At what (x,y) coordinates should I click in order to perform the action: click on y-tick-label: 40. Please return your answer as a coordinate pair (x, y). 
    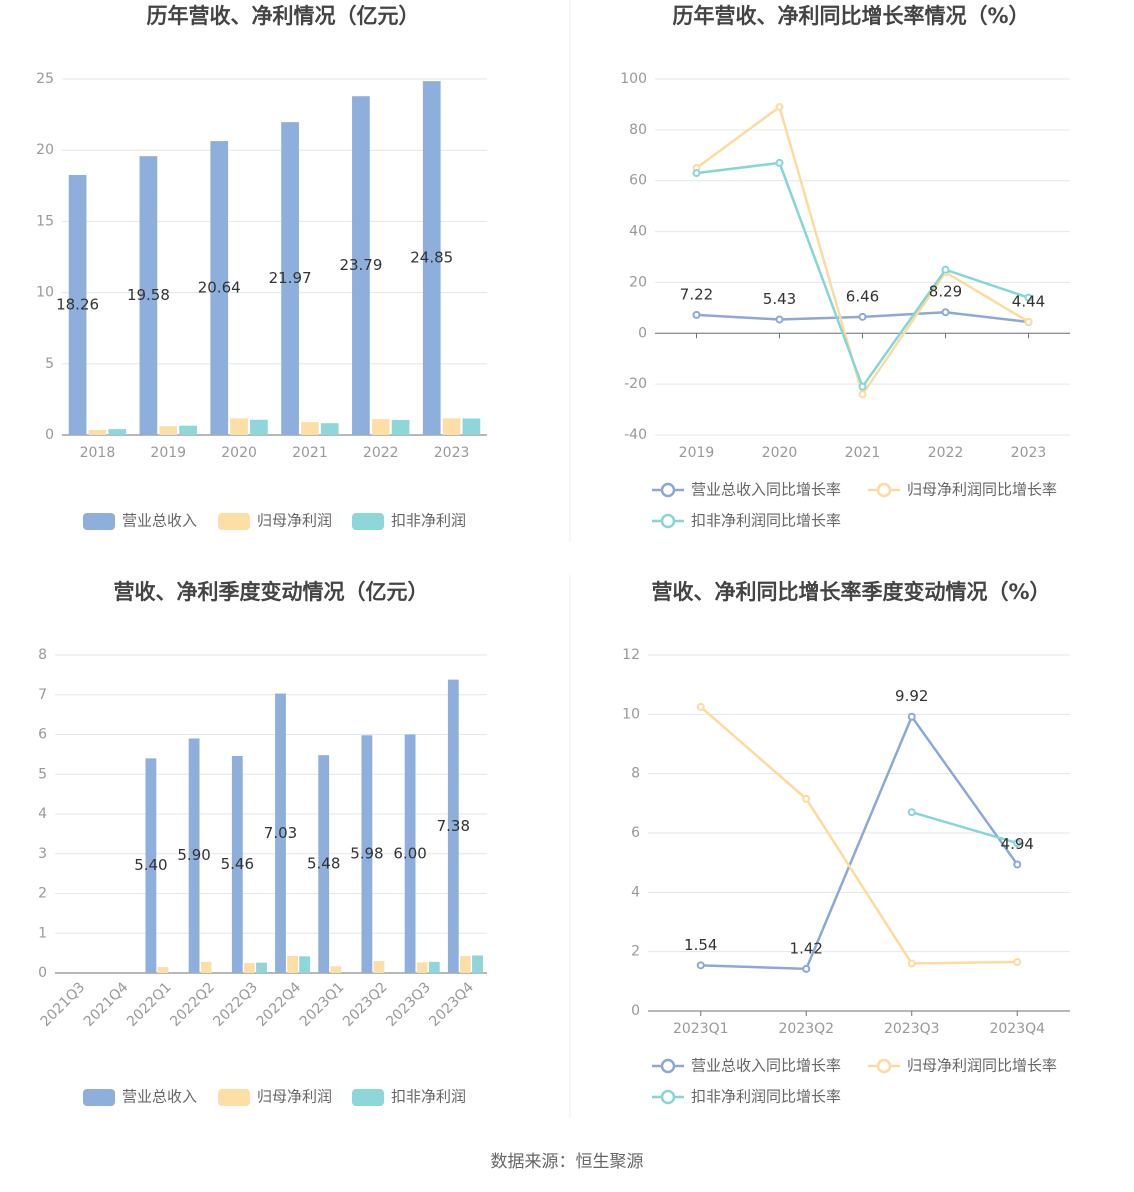
    Looking at the image, I should click on (638, 232).